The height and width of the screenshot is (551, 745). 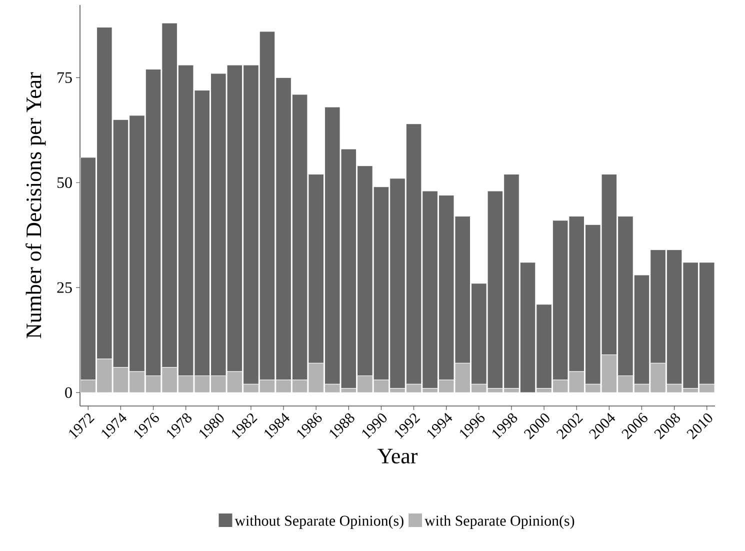 What do you see at coordinates (499, 522) in the screenshot?
I see `legend-label: with Separate Opinion(s)` at bounding box center [499, 522].